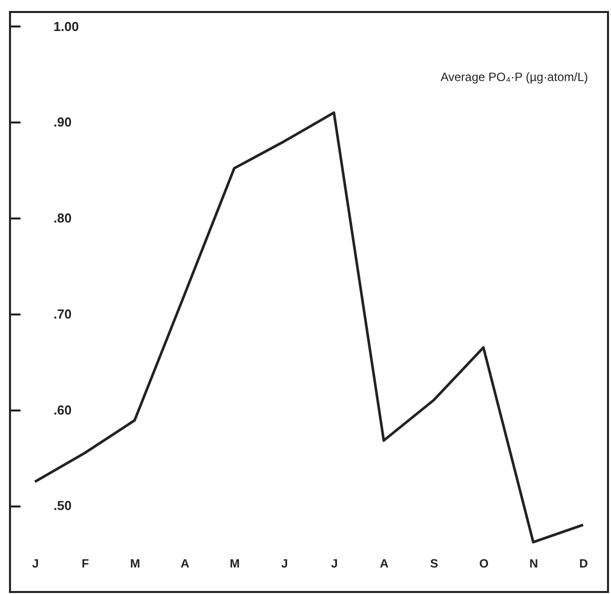  What do you see at coordinates (63, 218) in the screenshot?
I see `y-tick-label: .80` at bounding box center [63, 218].